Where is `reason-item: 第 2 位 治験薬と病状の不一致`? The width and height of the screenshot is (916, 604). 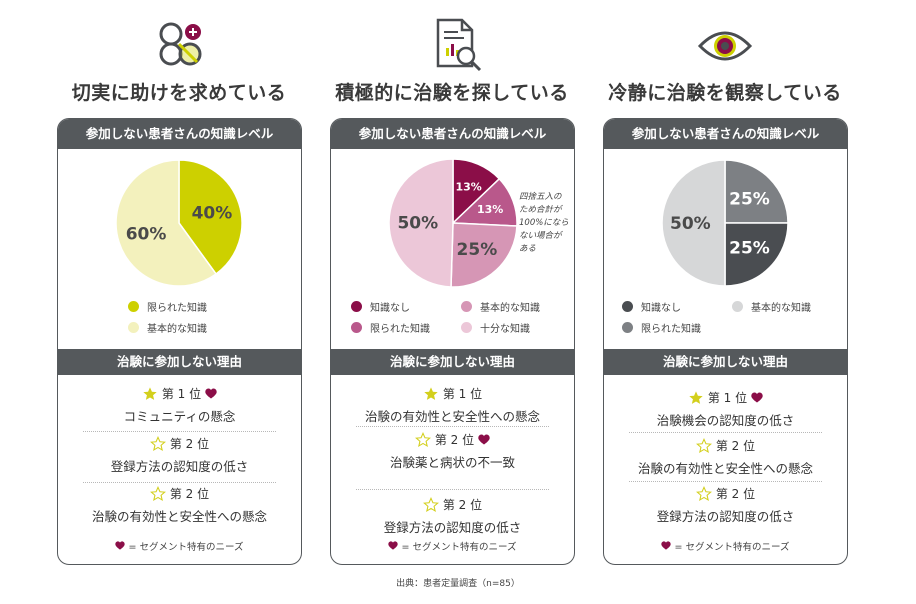
reason-item: 第 2 位 治験薬と病状の不一致 is located at coordinates (452, 451).